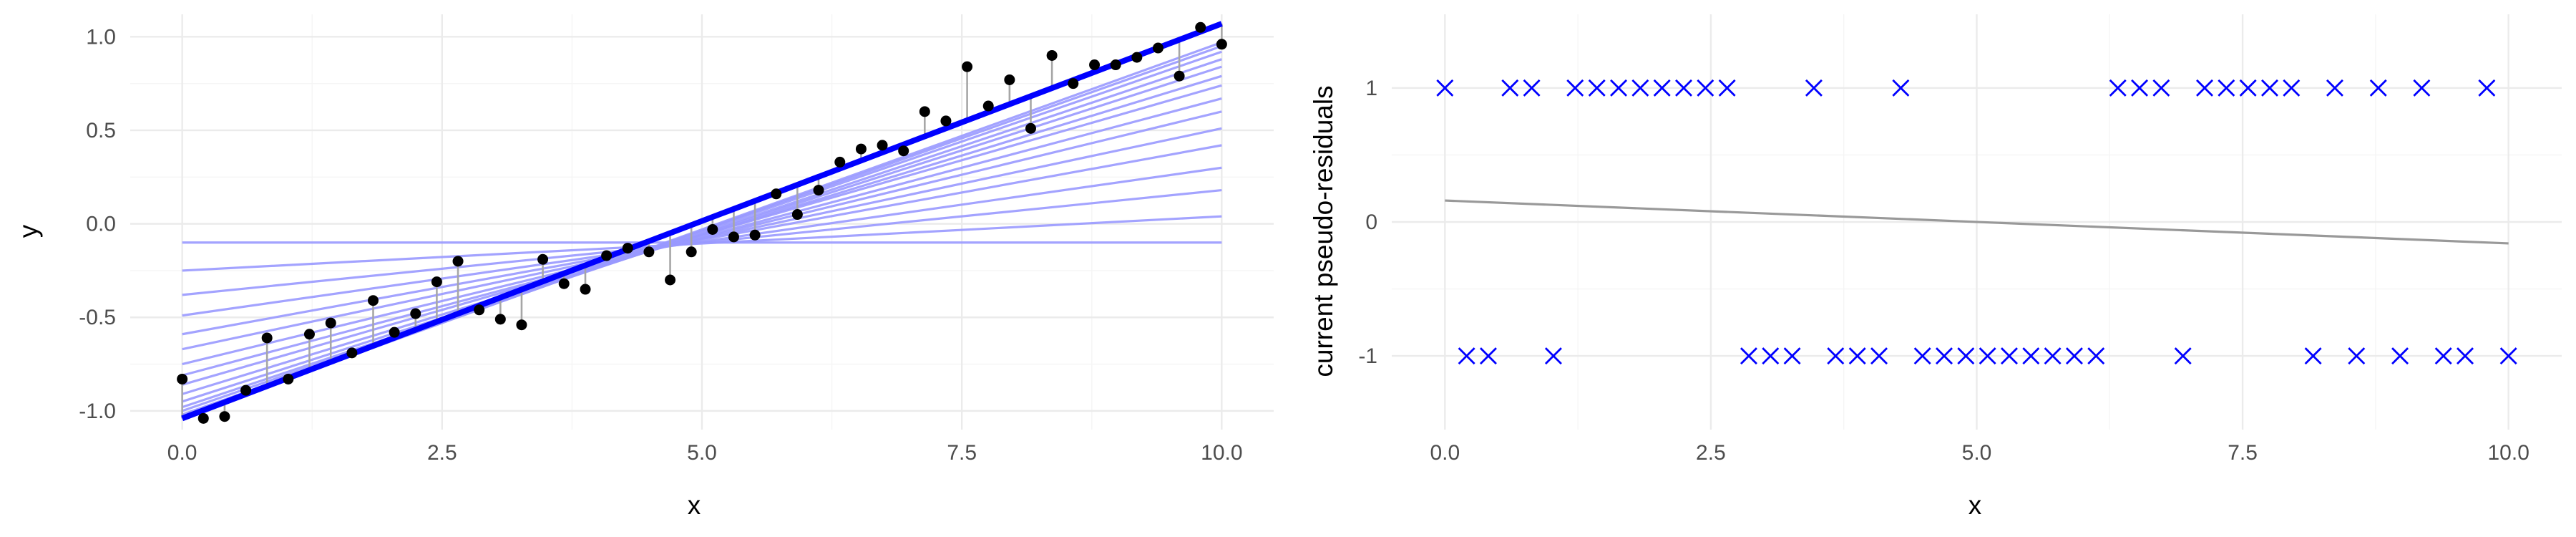  What do you see at coordinates (28, 231) in the screenshot?
I see `fit-panel-y-axis-title: y` at bounding box center [28, 231].